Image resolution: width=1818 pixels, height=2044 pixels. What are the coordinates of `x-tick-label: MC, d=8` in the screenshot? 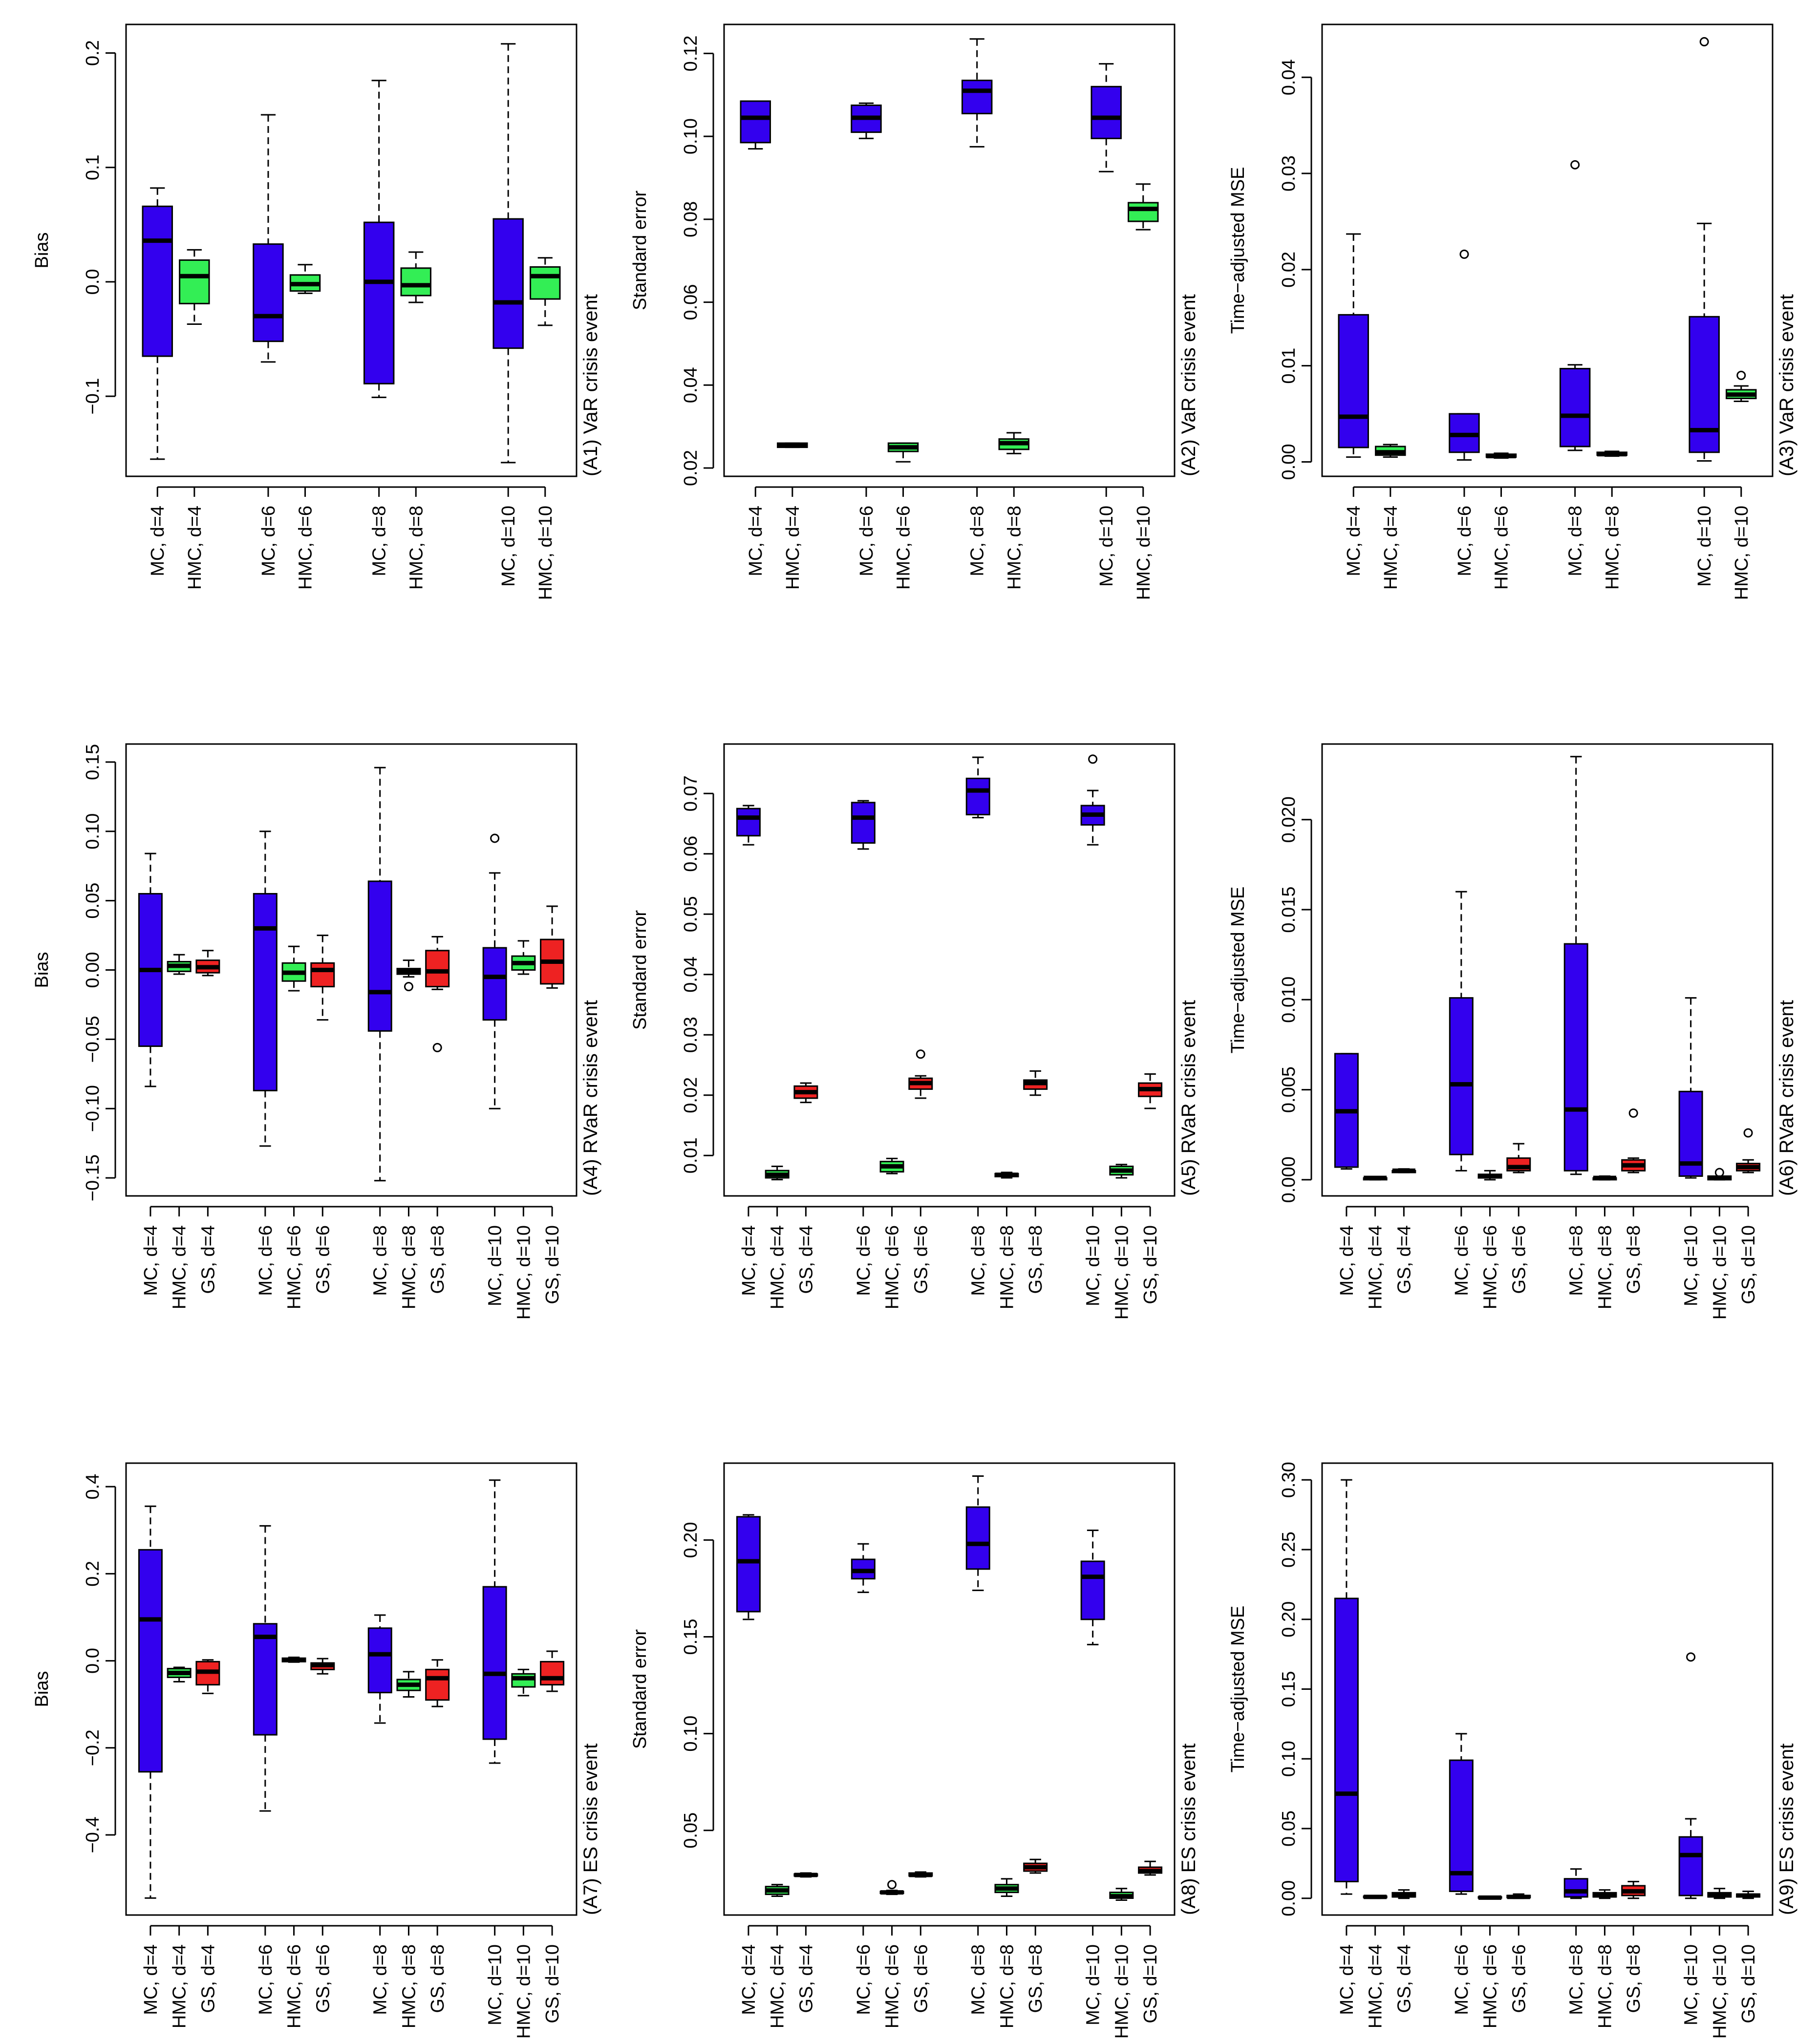 It's located at (380, 1979).